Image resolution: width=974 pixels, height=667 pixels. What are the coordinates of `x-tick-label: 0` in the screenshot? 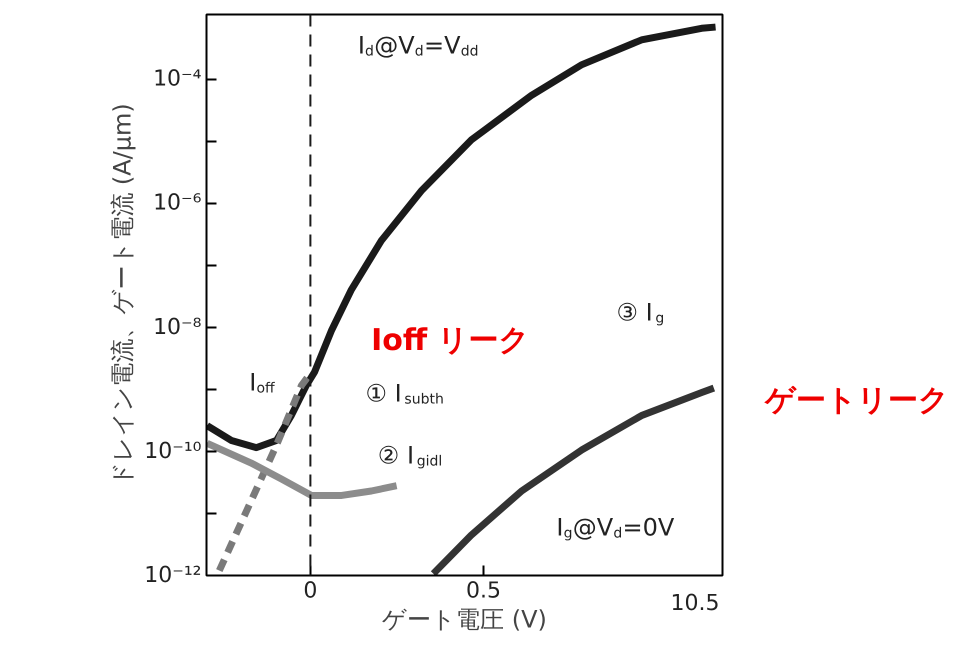 It's located at (310, 591).